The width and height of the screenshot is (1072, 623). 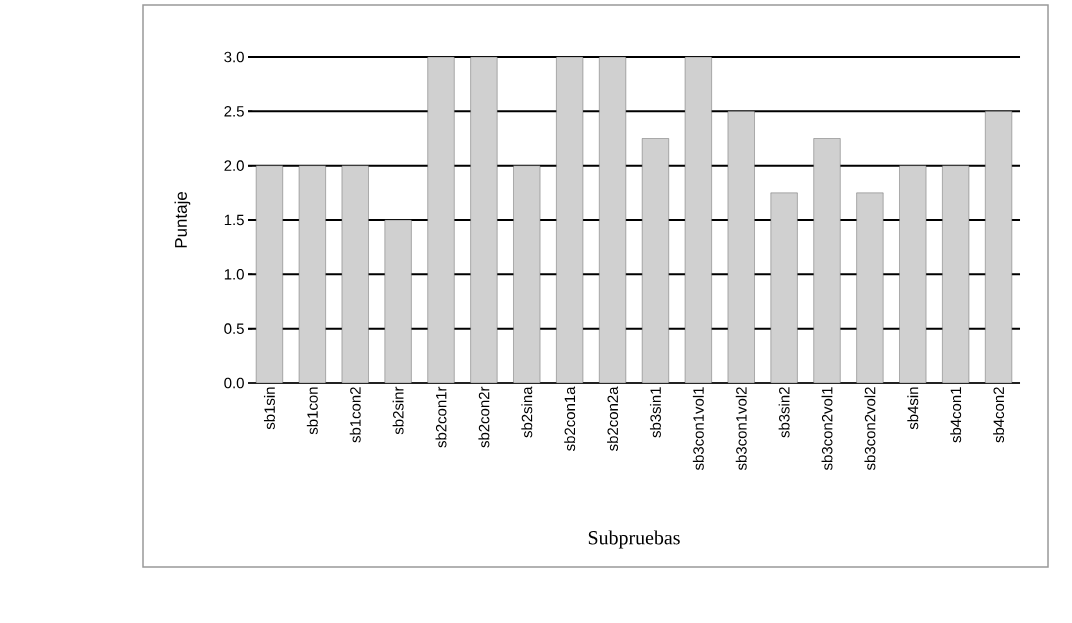 I want to click on x-tick-label: sb3con1vol1, so click(x=698, y=429).